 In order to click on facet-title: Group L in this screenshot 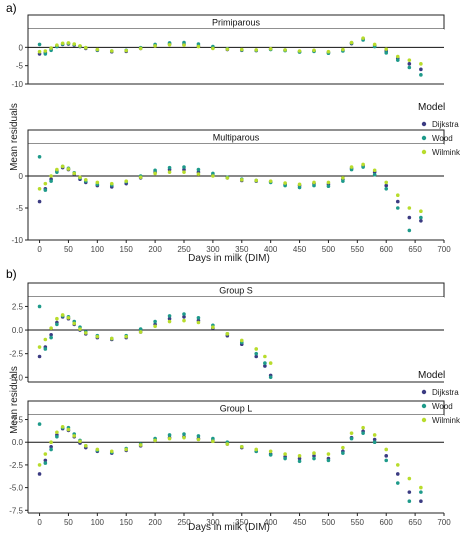, I will do `click(236, 409)`.